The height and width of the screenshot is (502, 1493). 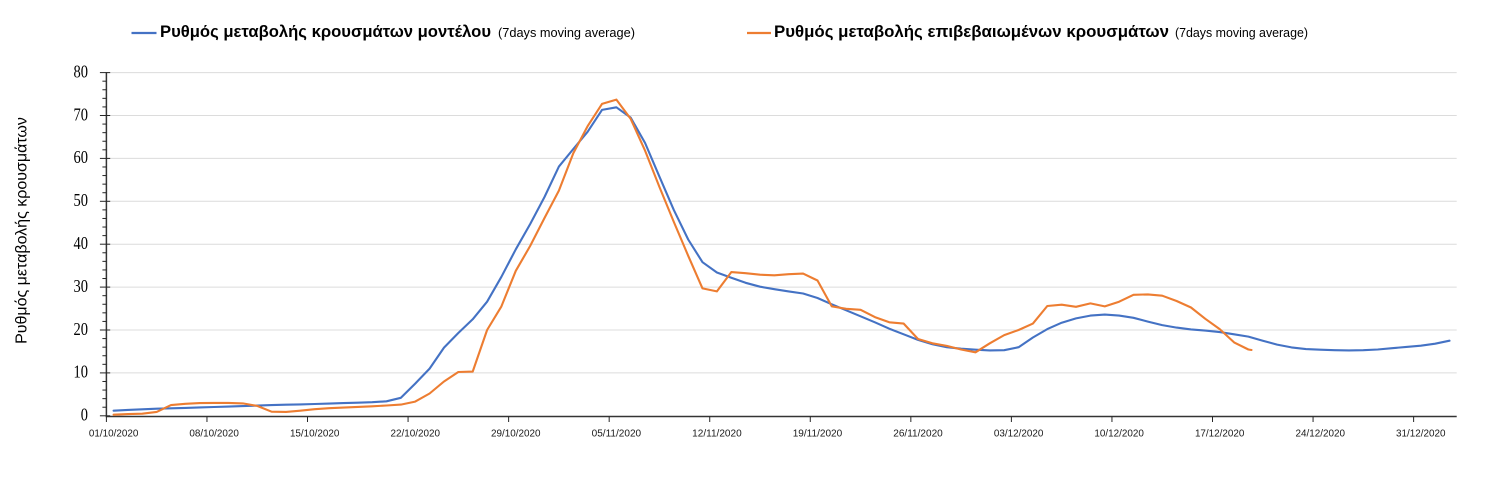 I want to click on svg-text: 50, so click(x=81, y=200).